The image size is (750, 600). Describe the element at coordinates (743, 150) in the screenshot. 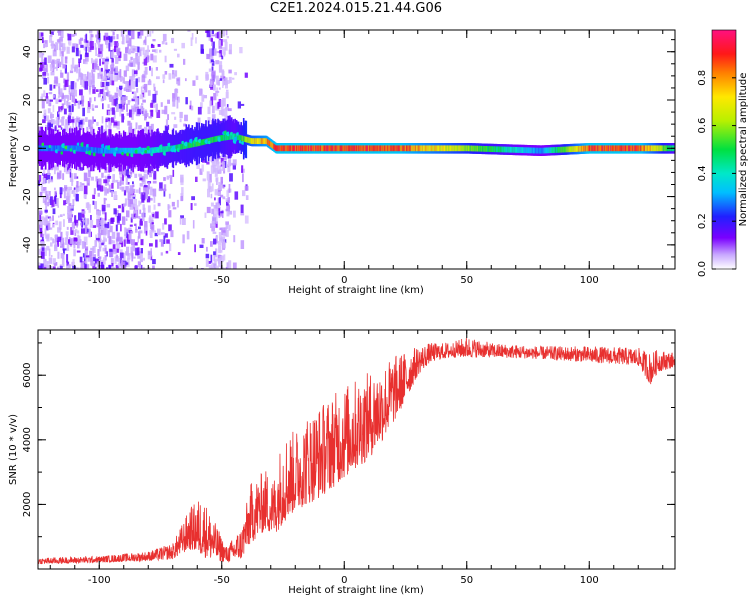

I see `colorbar-label: Normalized spectral amplitude` at that location.